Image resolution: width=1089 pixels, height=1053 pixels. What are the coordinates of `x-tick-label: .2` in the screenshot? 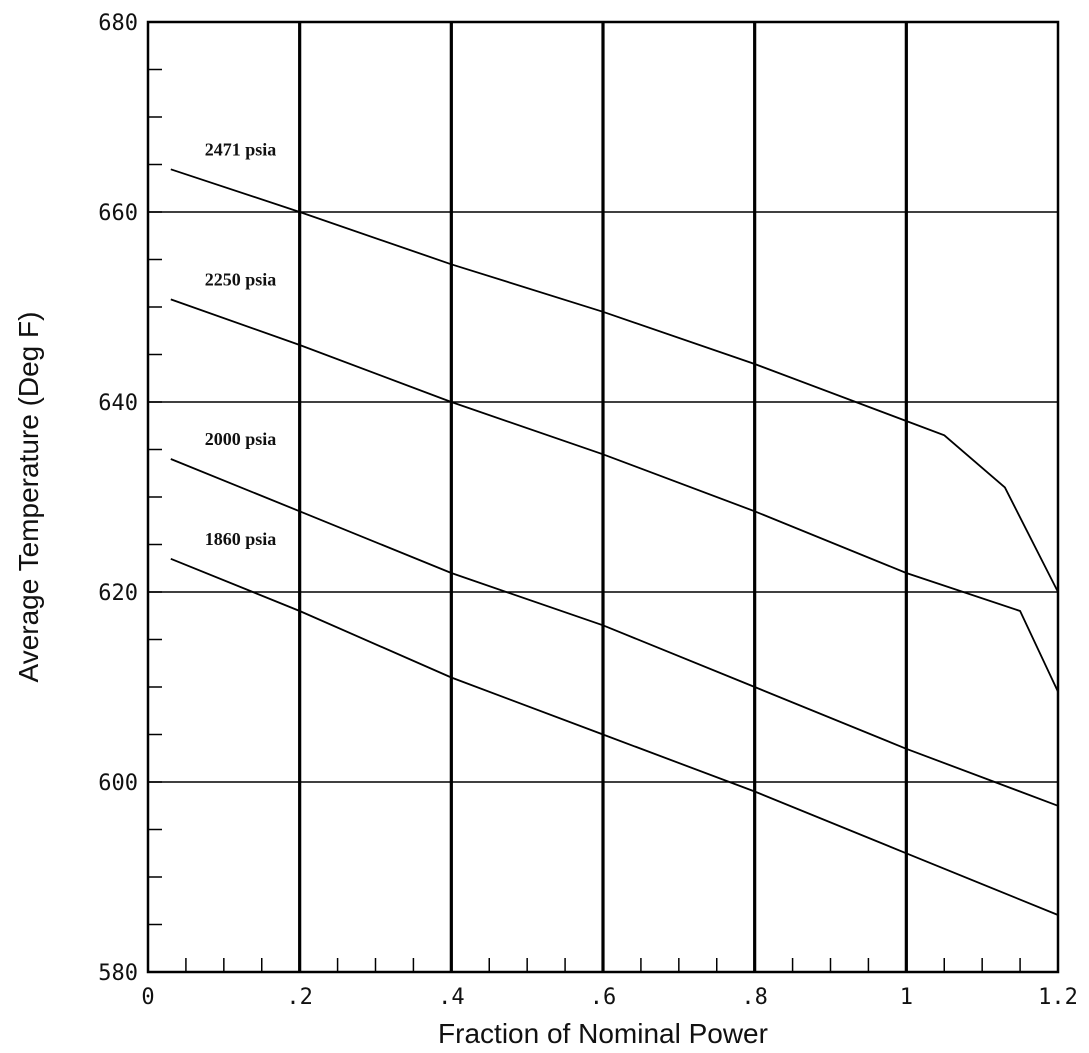 It's located at (299, 997).